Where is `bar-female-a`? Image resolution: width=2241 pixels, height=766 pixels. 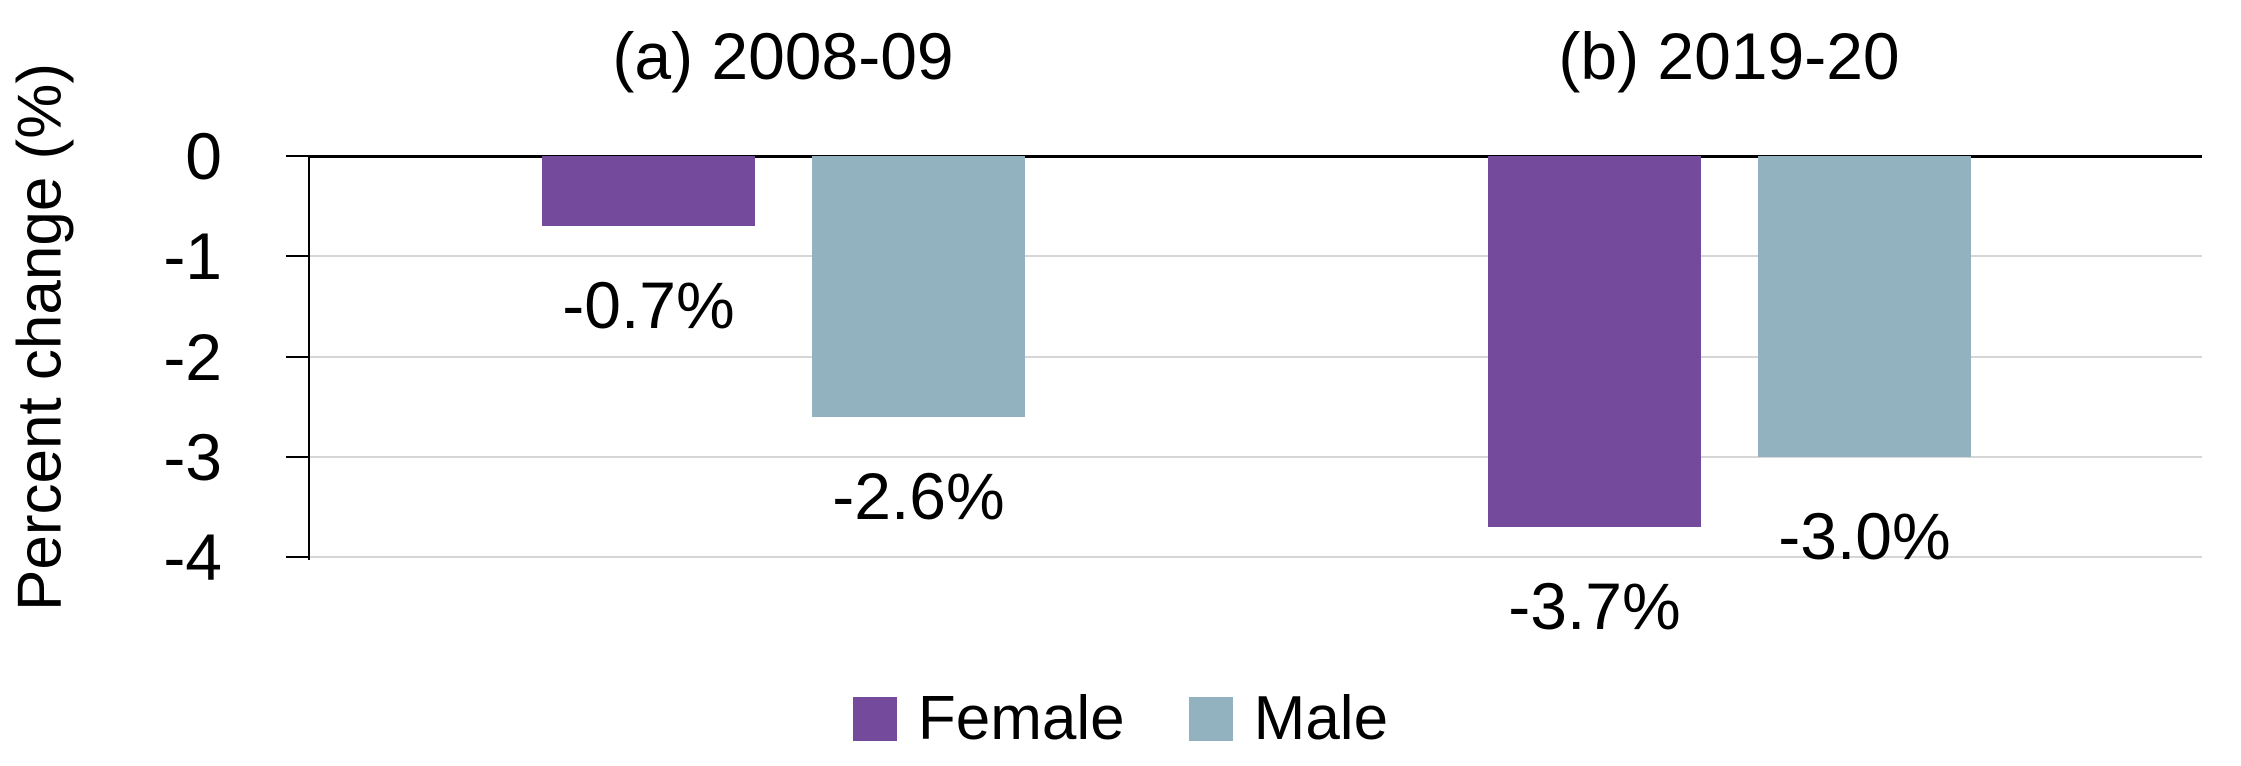 bar-female-a is located at coordinates (648, 191).